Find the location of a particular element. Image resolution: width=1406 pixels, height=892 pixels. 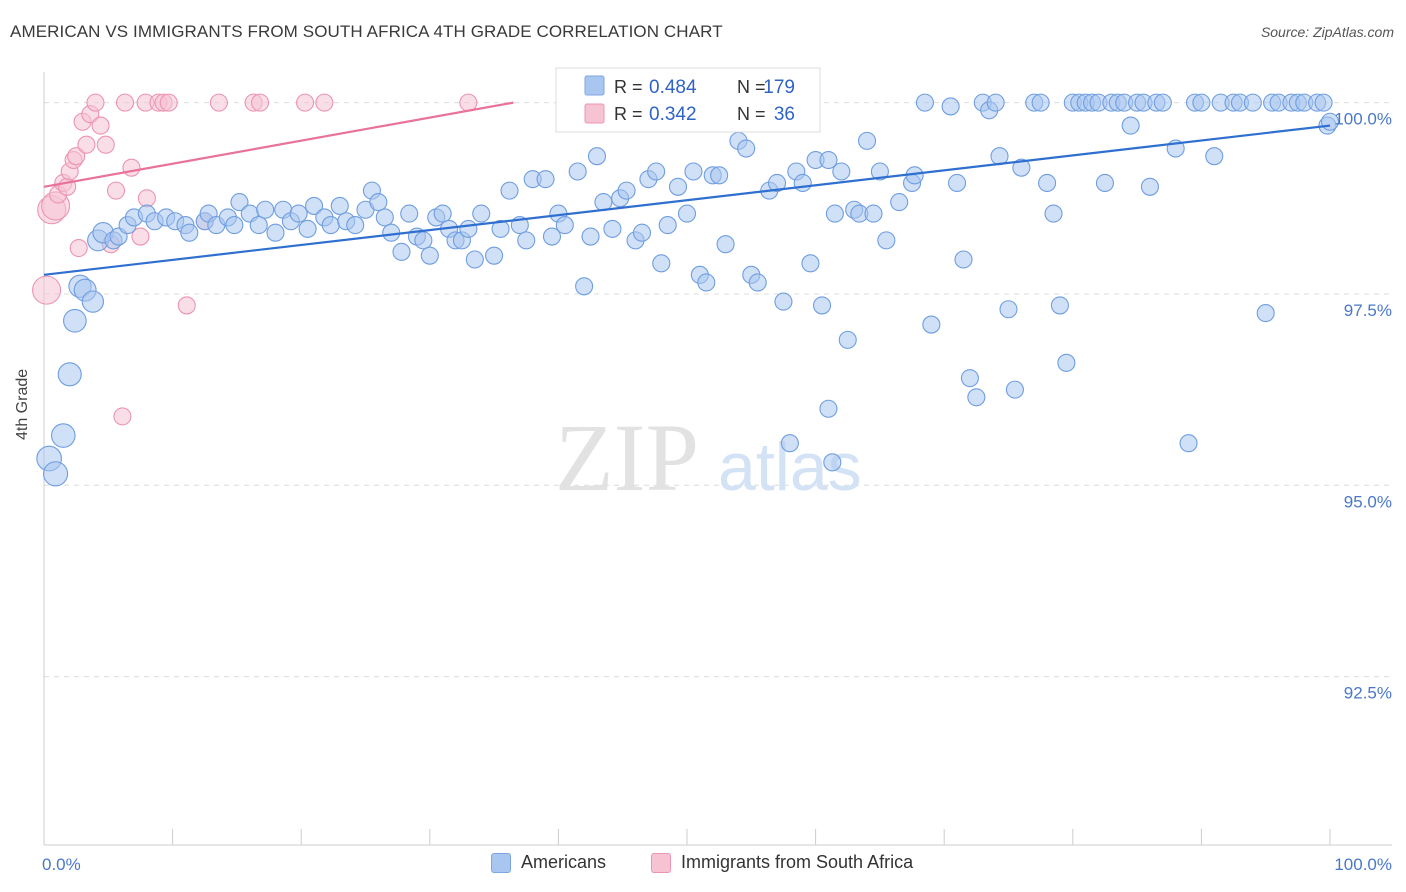

watermark: ZIP atlas is located at coordinates (708, 457).